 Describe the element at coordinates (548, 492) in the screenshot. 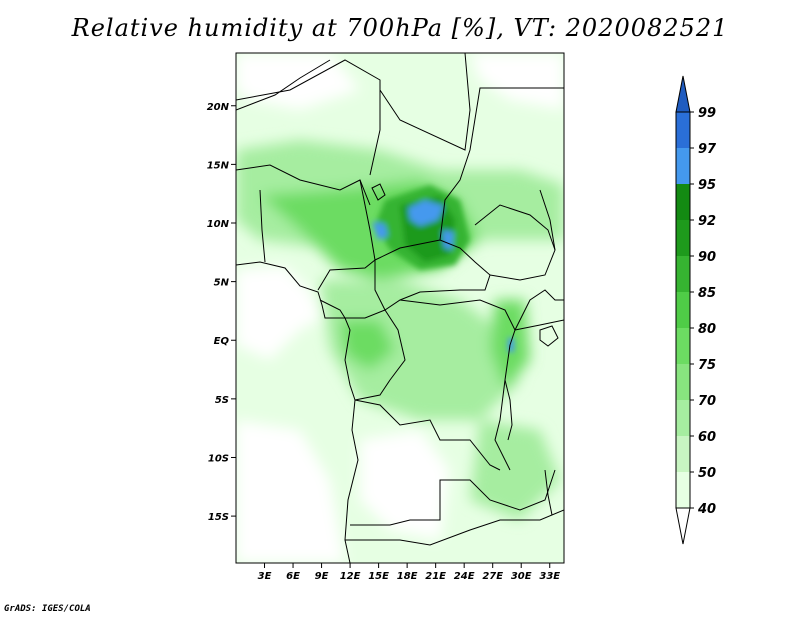

I see `lake-malawi` at that location.